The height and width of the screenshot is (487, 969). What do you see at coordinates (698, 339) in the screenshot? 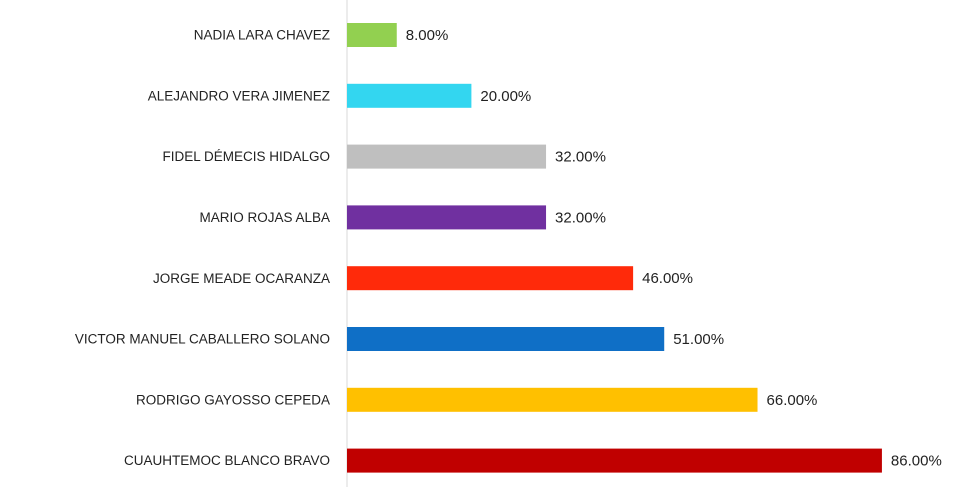
I see `data-label: 51.00%` at bounding box center [698, 339].